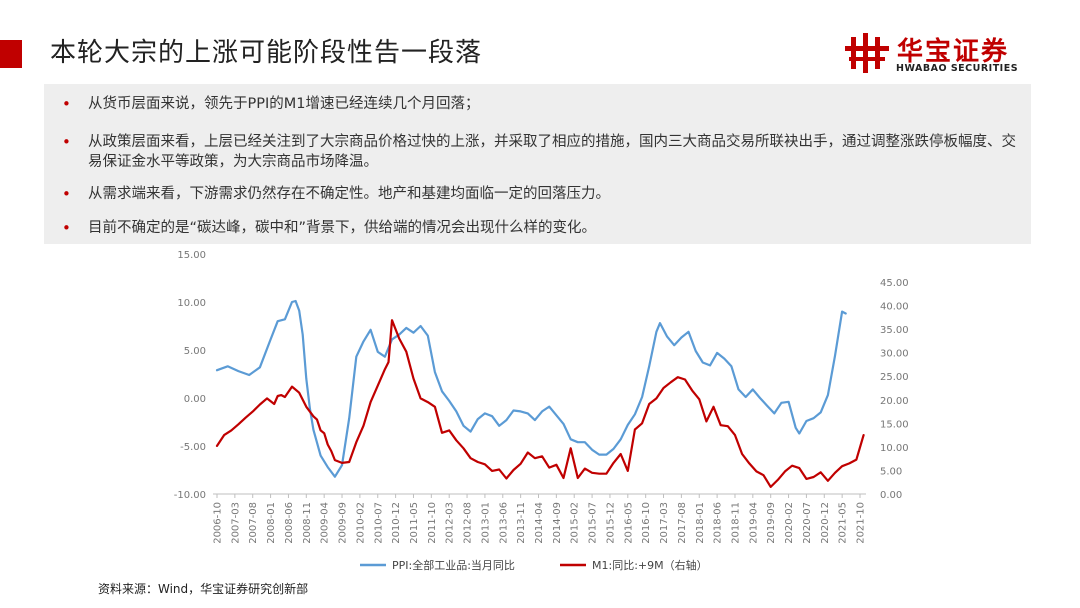 The image size is (1080, 608). What do you see at coordinates (307, 523) in the screenshot?
I see `x-tick-label: 2008-11` at bounding box center [307, 523].